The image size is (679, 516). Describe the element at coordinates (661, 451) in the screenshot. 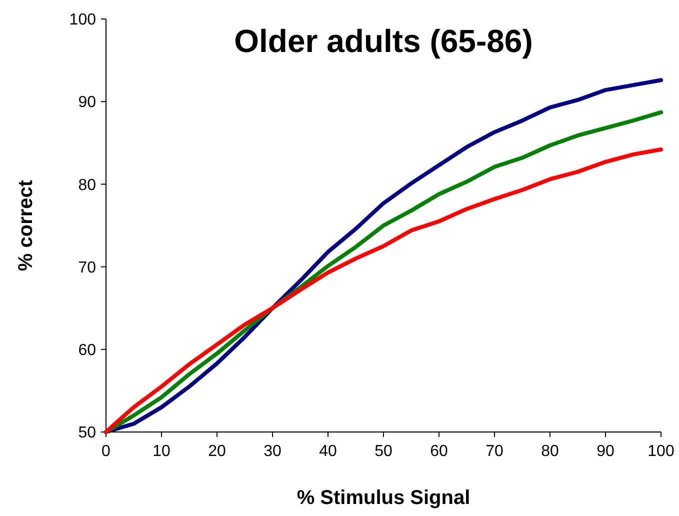

I see `x-tick-label: 100` at that location.